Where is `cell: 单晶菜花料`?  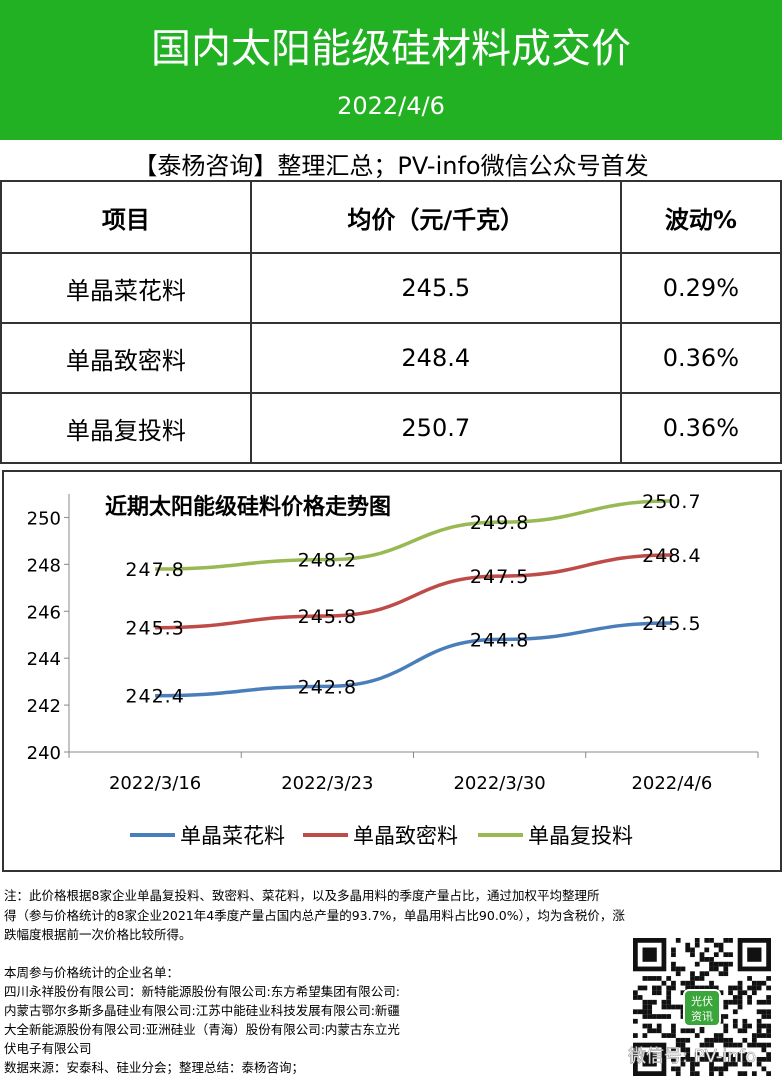 cell: 单晶菜花料 is located at coordinates (126, 288).